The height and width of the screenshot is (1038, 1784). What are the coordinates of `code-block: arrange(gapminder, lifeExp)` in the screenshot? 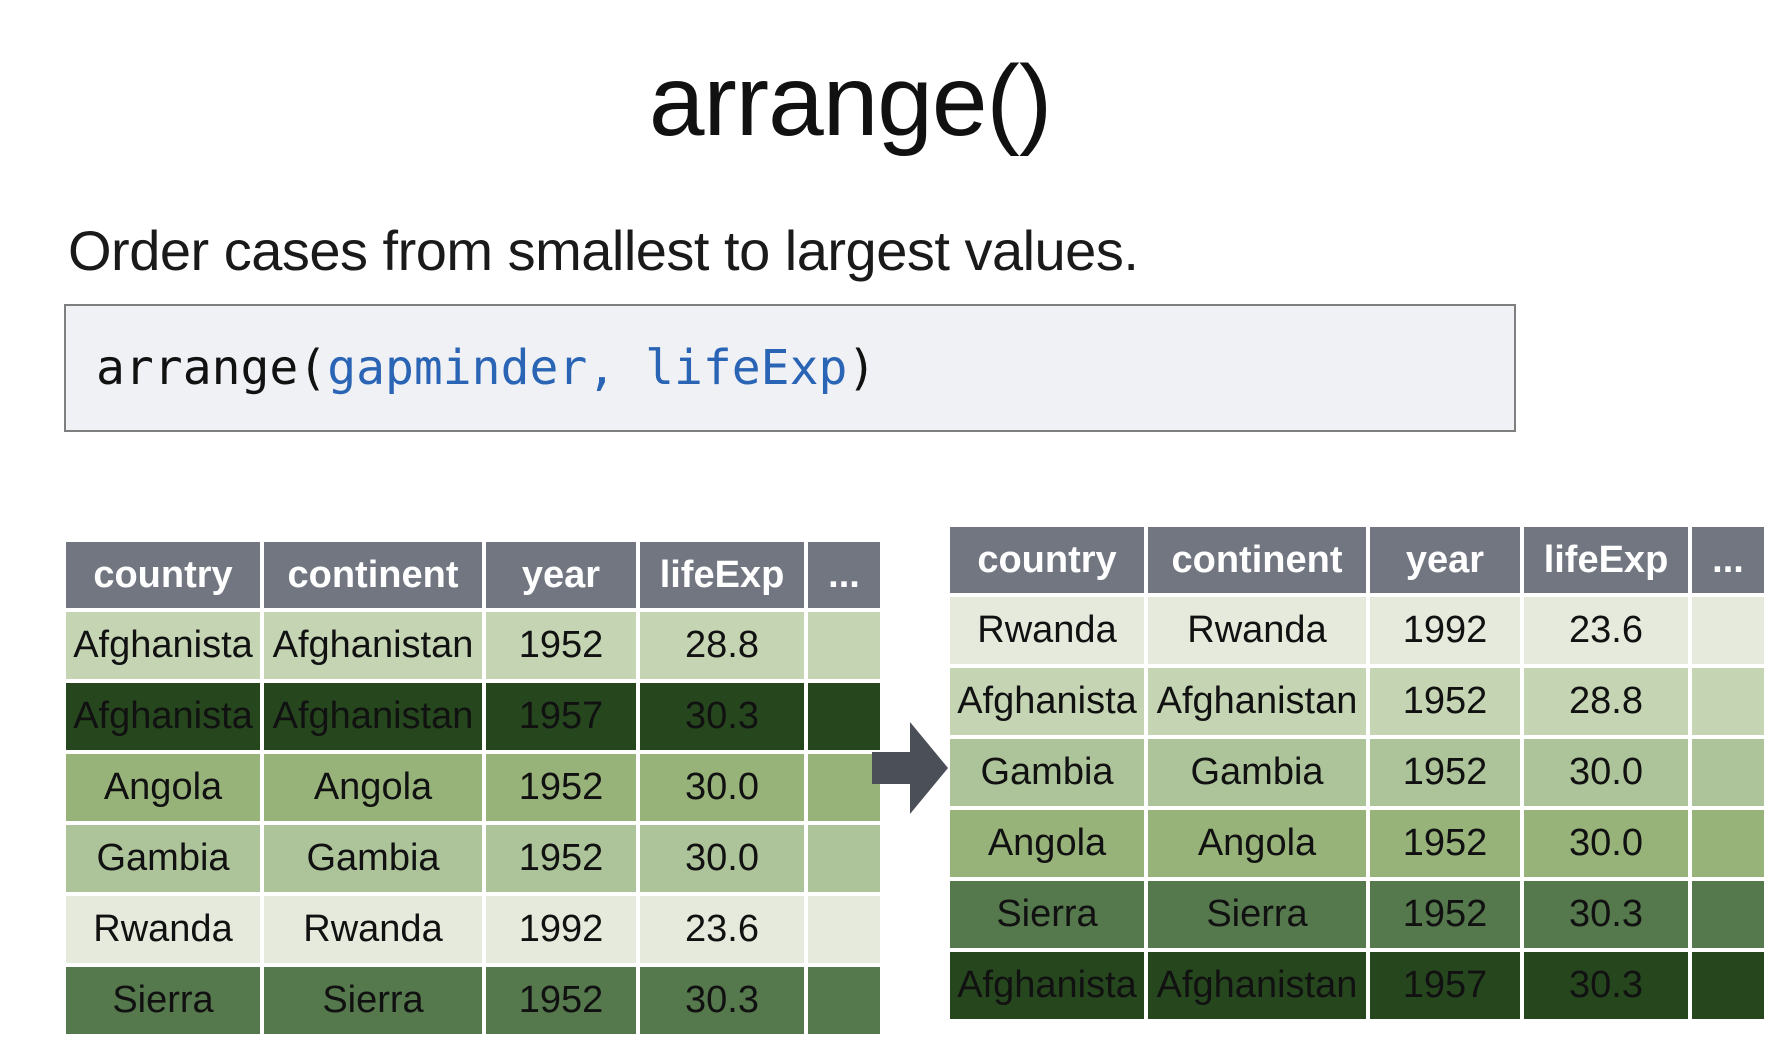 It's located at (790, 368).